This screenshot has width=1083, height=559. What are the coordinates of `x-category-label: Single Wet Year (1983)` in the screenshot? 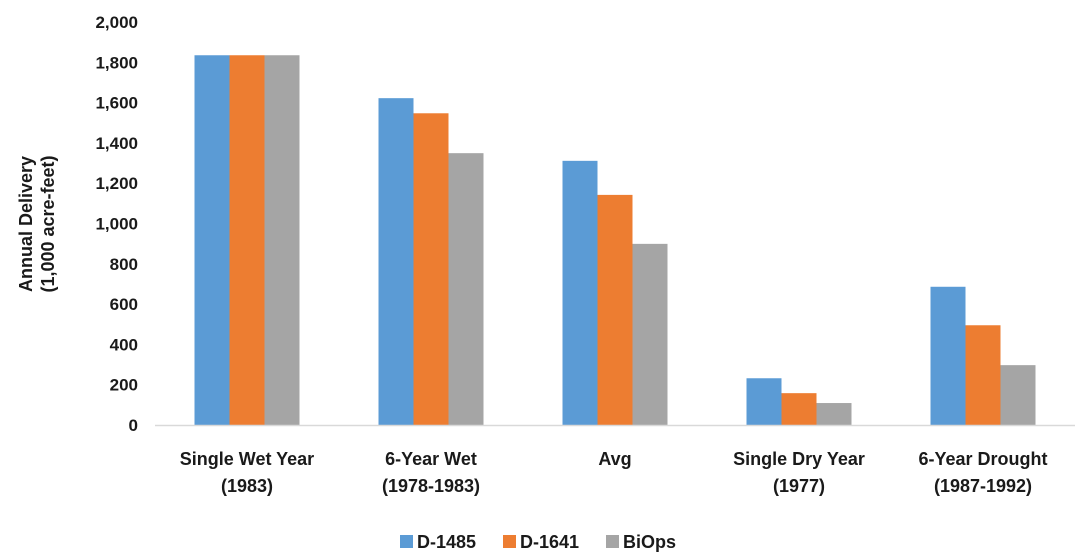 It's located at (247, 472).